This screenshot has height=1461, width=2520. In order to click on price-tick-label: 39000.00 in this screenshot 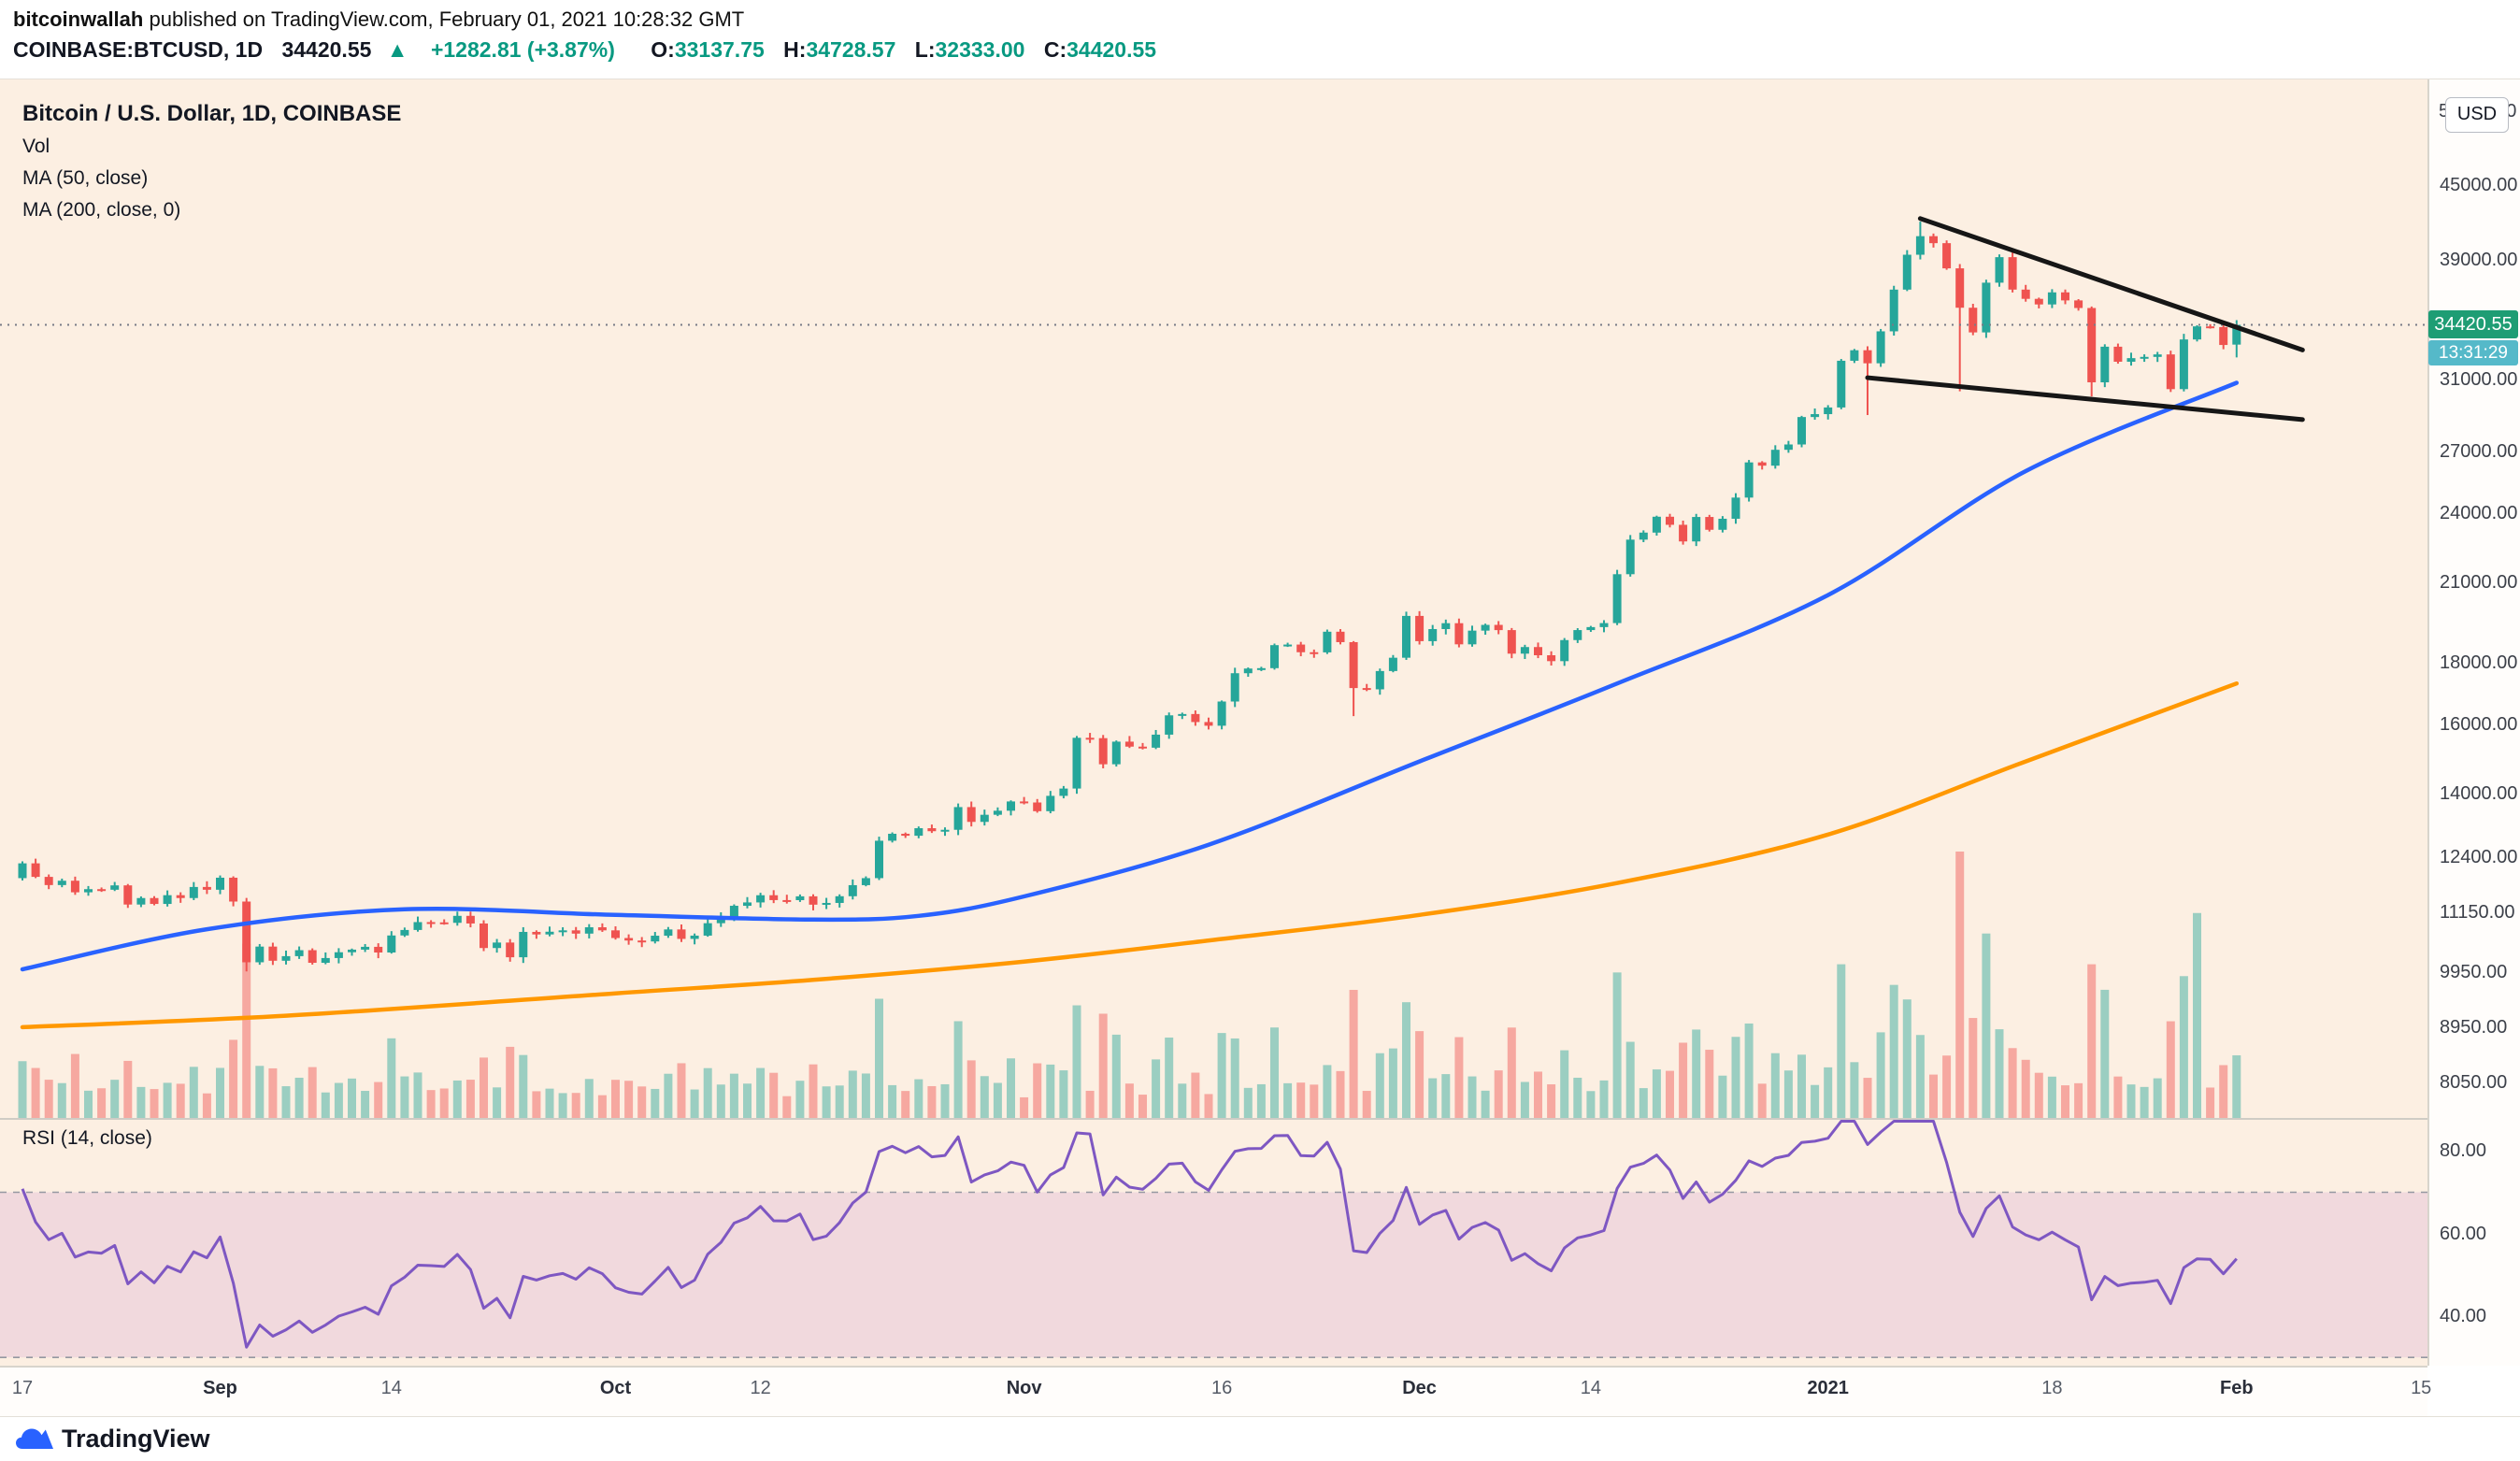, I will do `click(2479, 259)`.